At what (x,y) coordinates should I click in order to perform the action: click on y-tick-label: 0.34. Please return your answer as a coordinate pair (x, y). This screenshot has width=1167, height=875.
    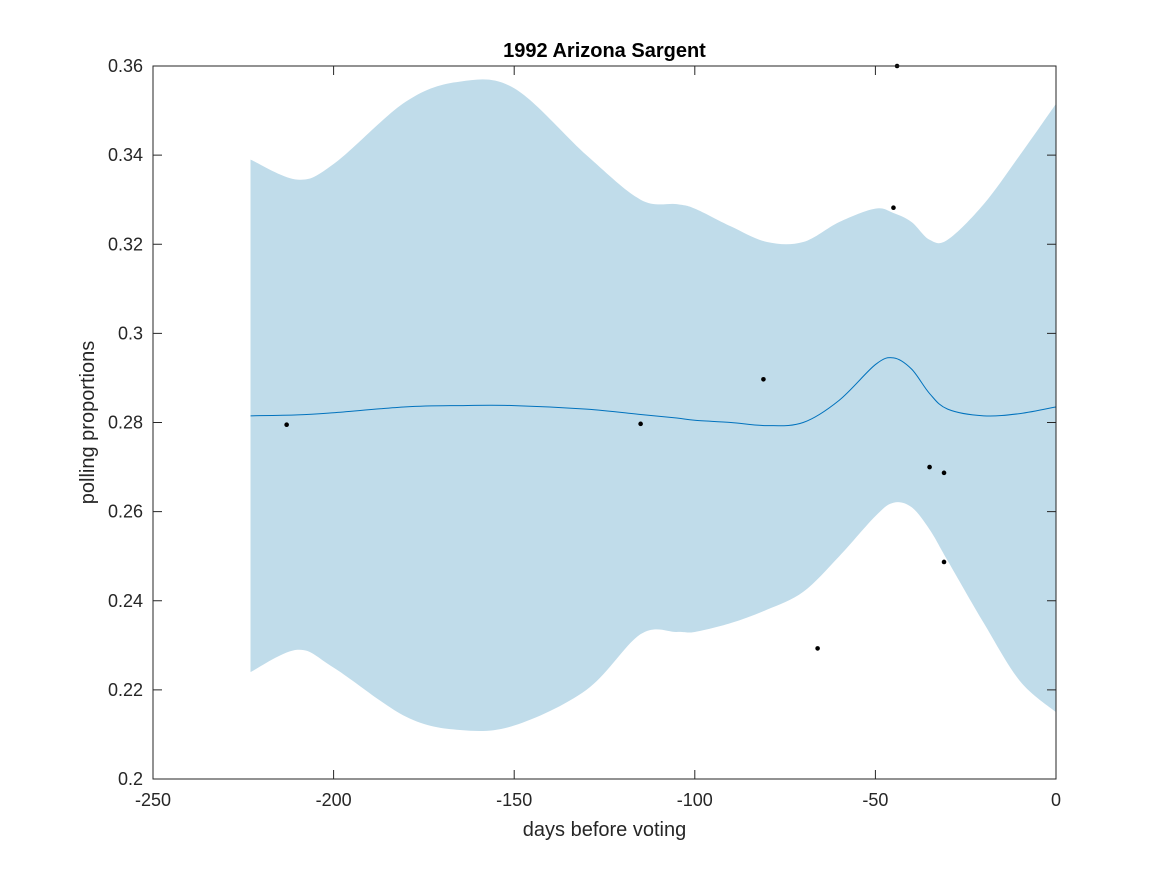
    Looking at the image, I should click on (125, 155).